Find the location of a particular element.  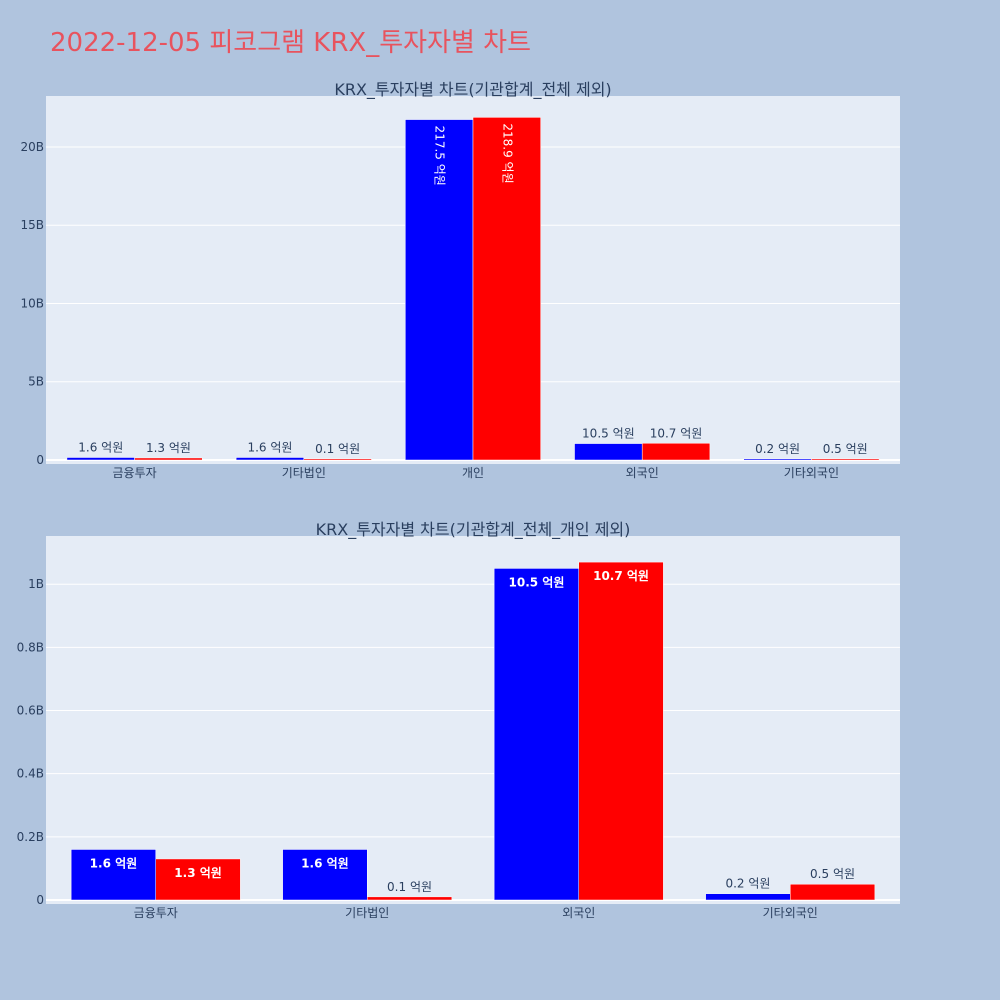

y-tick-label: 15B is located at coordinates (32, 225).